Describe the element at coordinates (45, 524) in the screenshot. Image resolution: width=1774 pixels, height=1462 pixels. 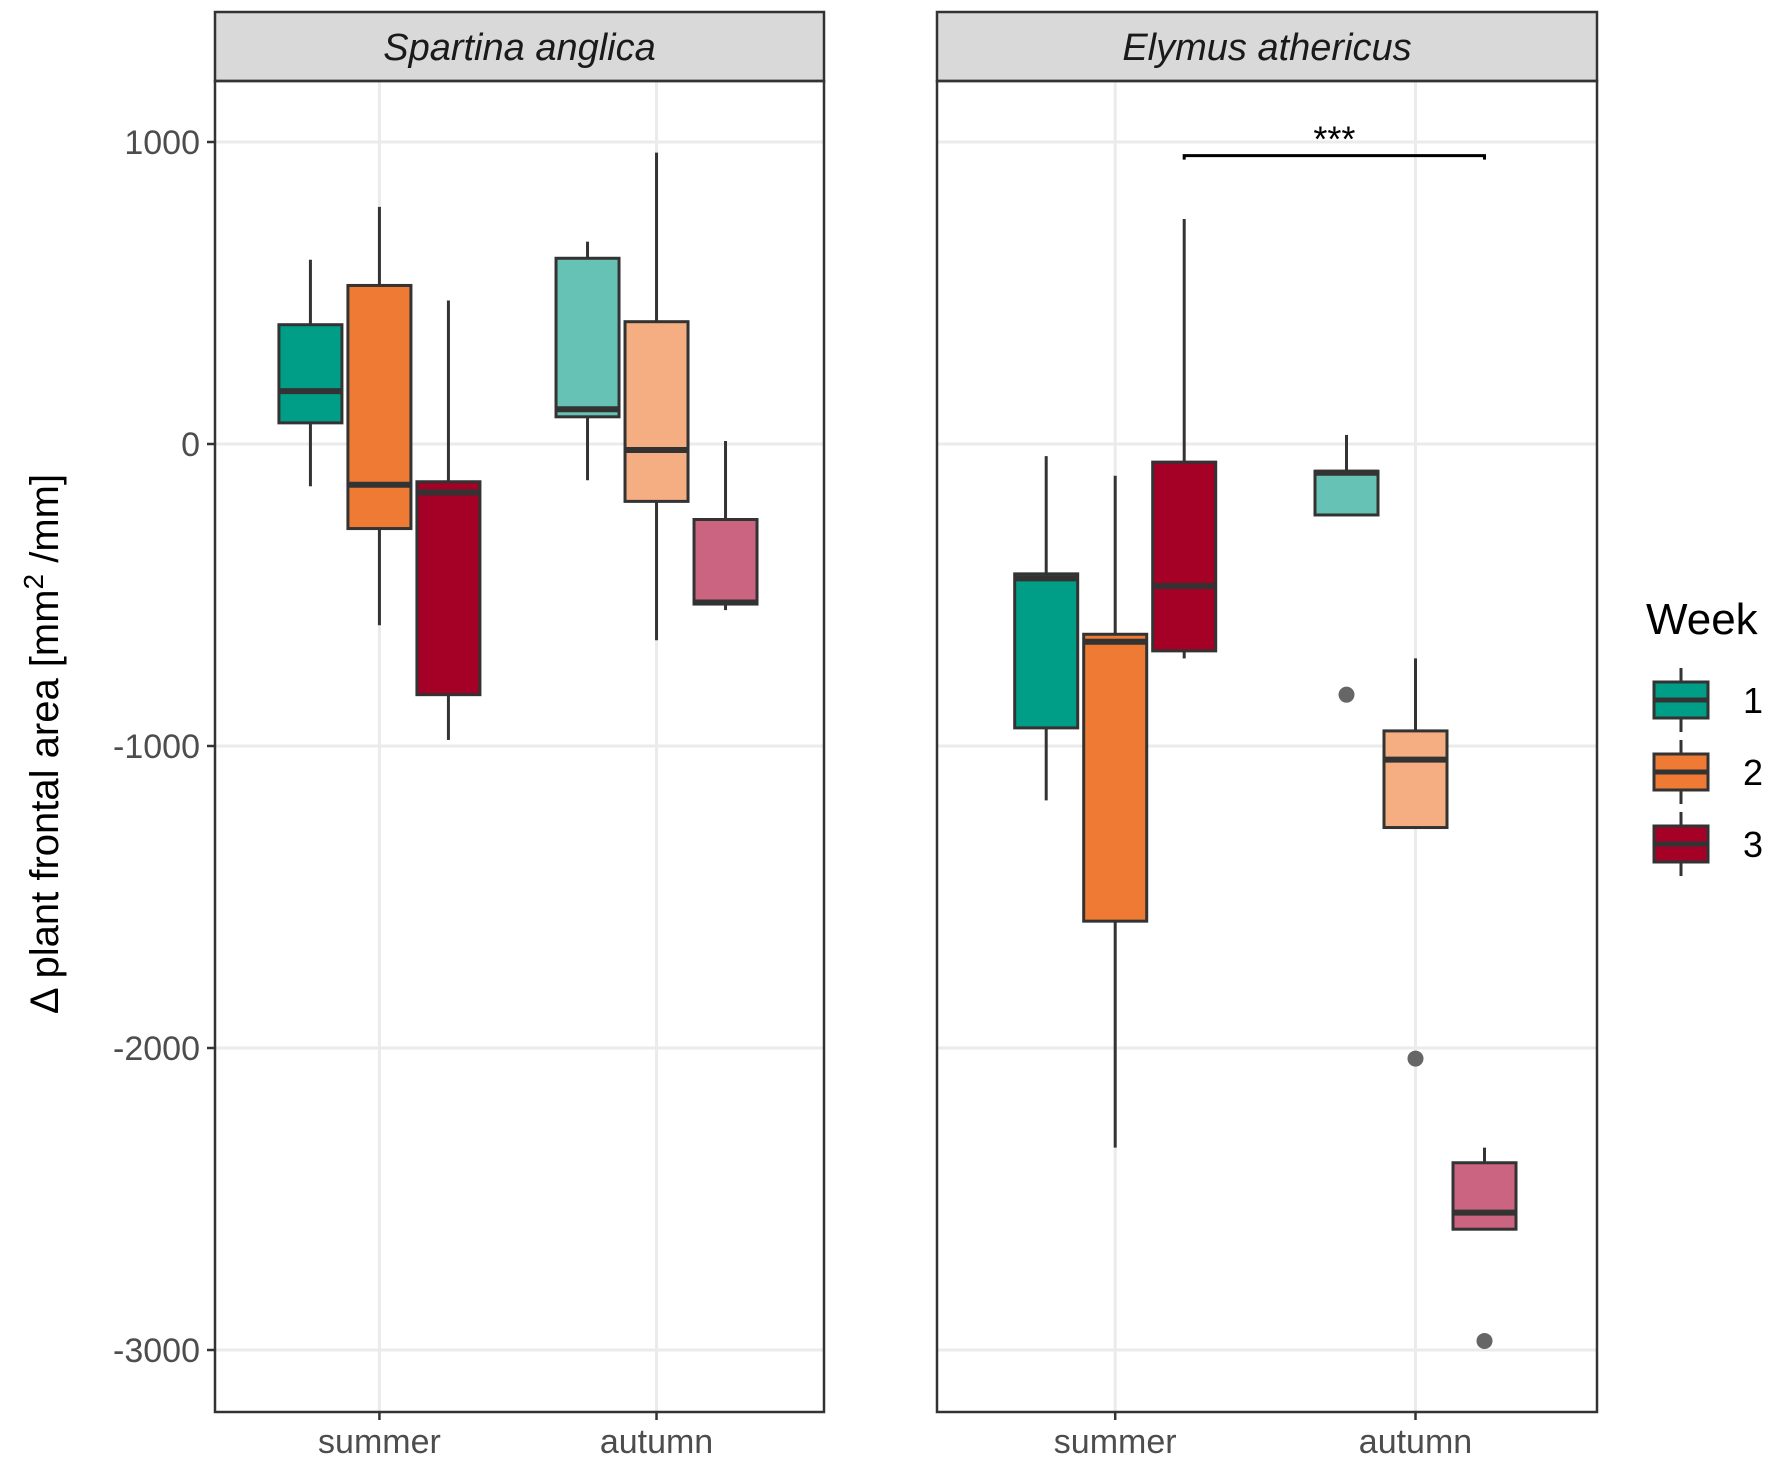
I see `y-axis-title-unit: /mm]` at that location.